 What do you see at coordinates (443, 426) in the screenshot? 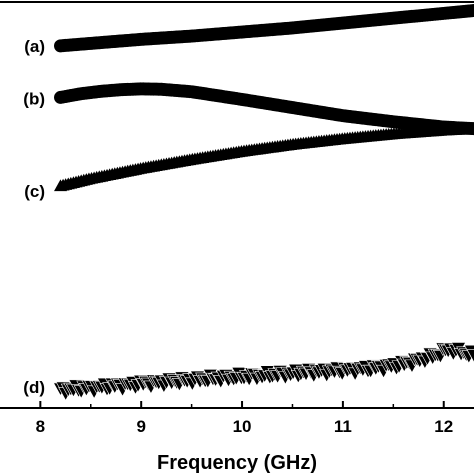
I see `x-tick-label-12: 12` at bounding box center [443, 426].